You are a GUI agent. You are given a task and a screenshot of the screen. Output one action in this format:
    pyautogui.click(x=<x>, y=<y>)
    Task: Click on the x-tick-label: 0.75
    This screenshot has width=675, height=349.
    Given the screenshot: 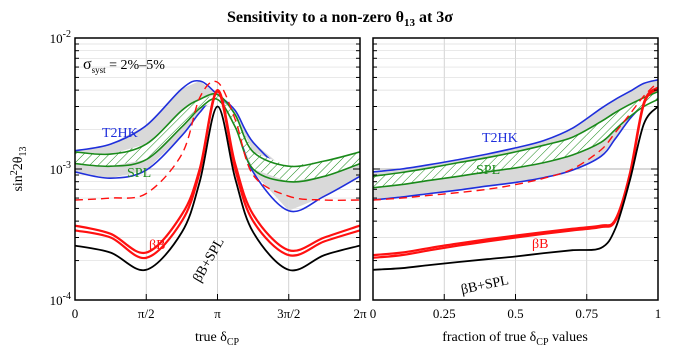 What is the action you would take?
    pyautogui.click(x=586, y=313)
    